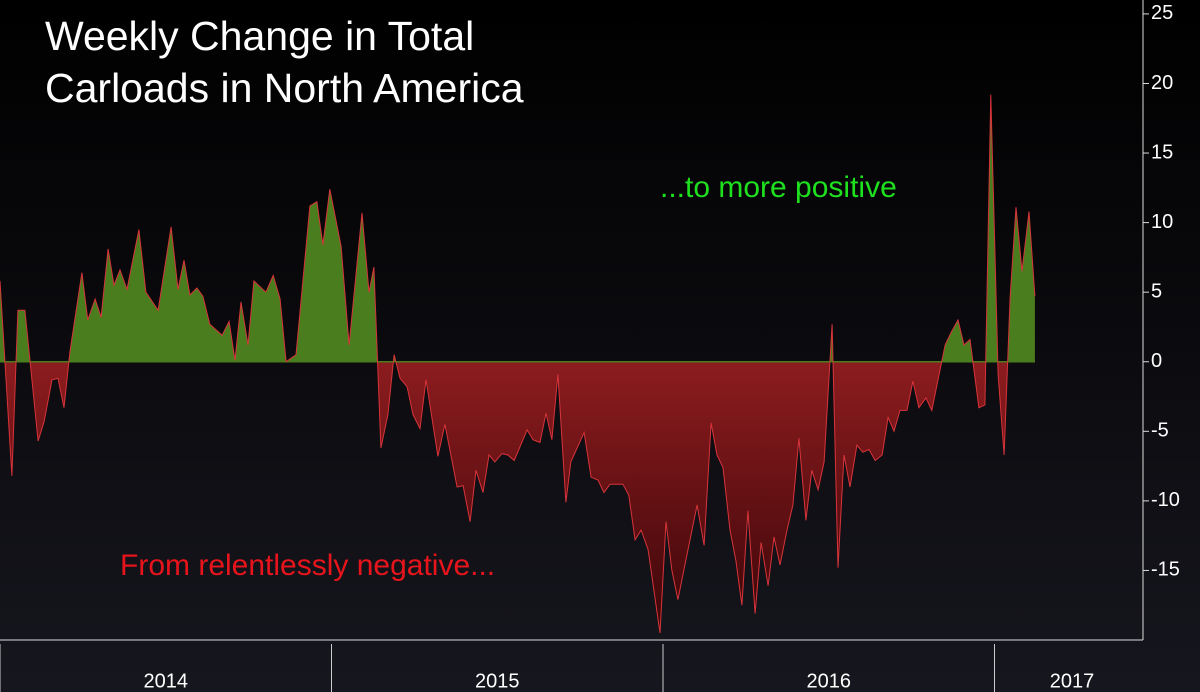 The image size is (1200, 692). What do you see at coordinates (1162, 83) in the screenshot?
I see `y-tick-label: 20` at bounding box center [1162, 83].